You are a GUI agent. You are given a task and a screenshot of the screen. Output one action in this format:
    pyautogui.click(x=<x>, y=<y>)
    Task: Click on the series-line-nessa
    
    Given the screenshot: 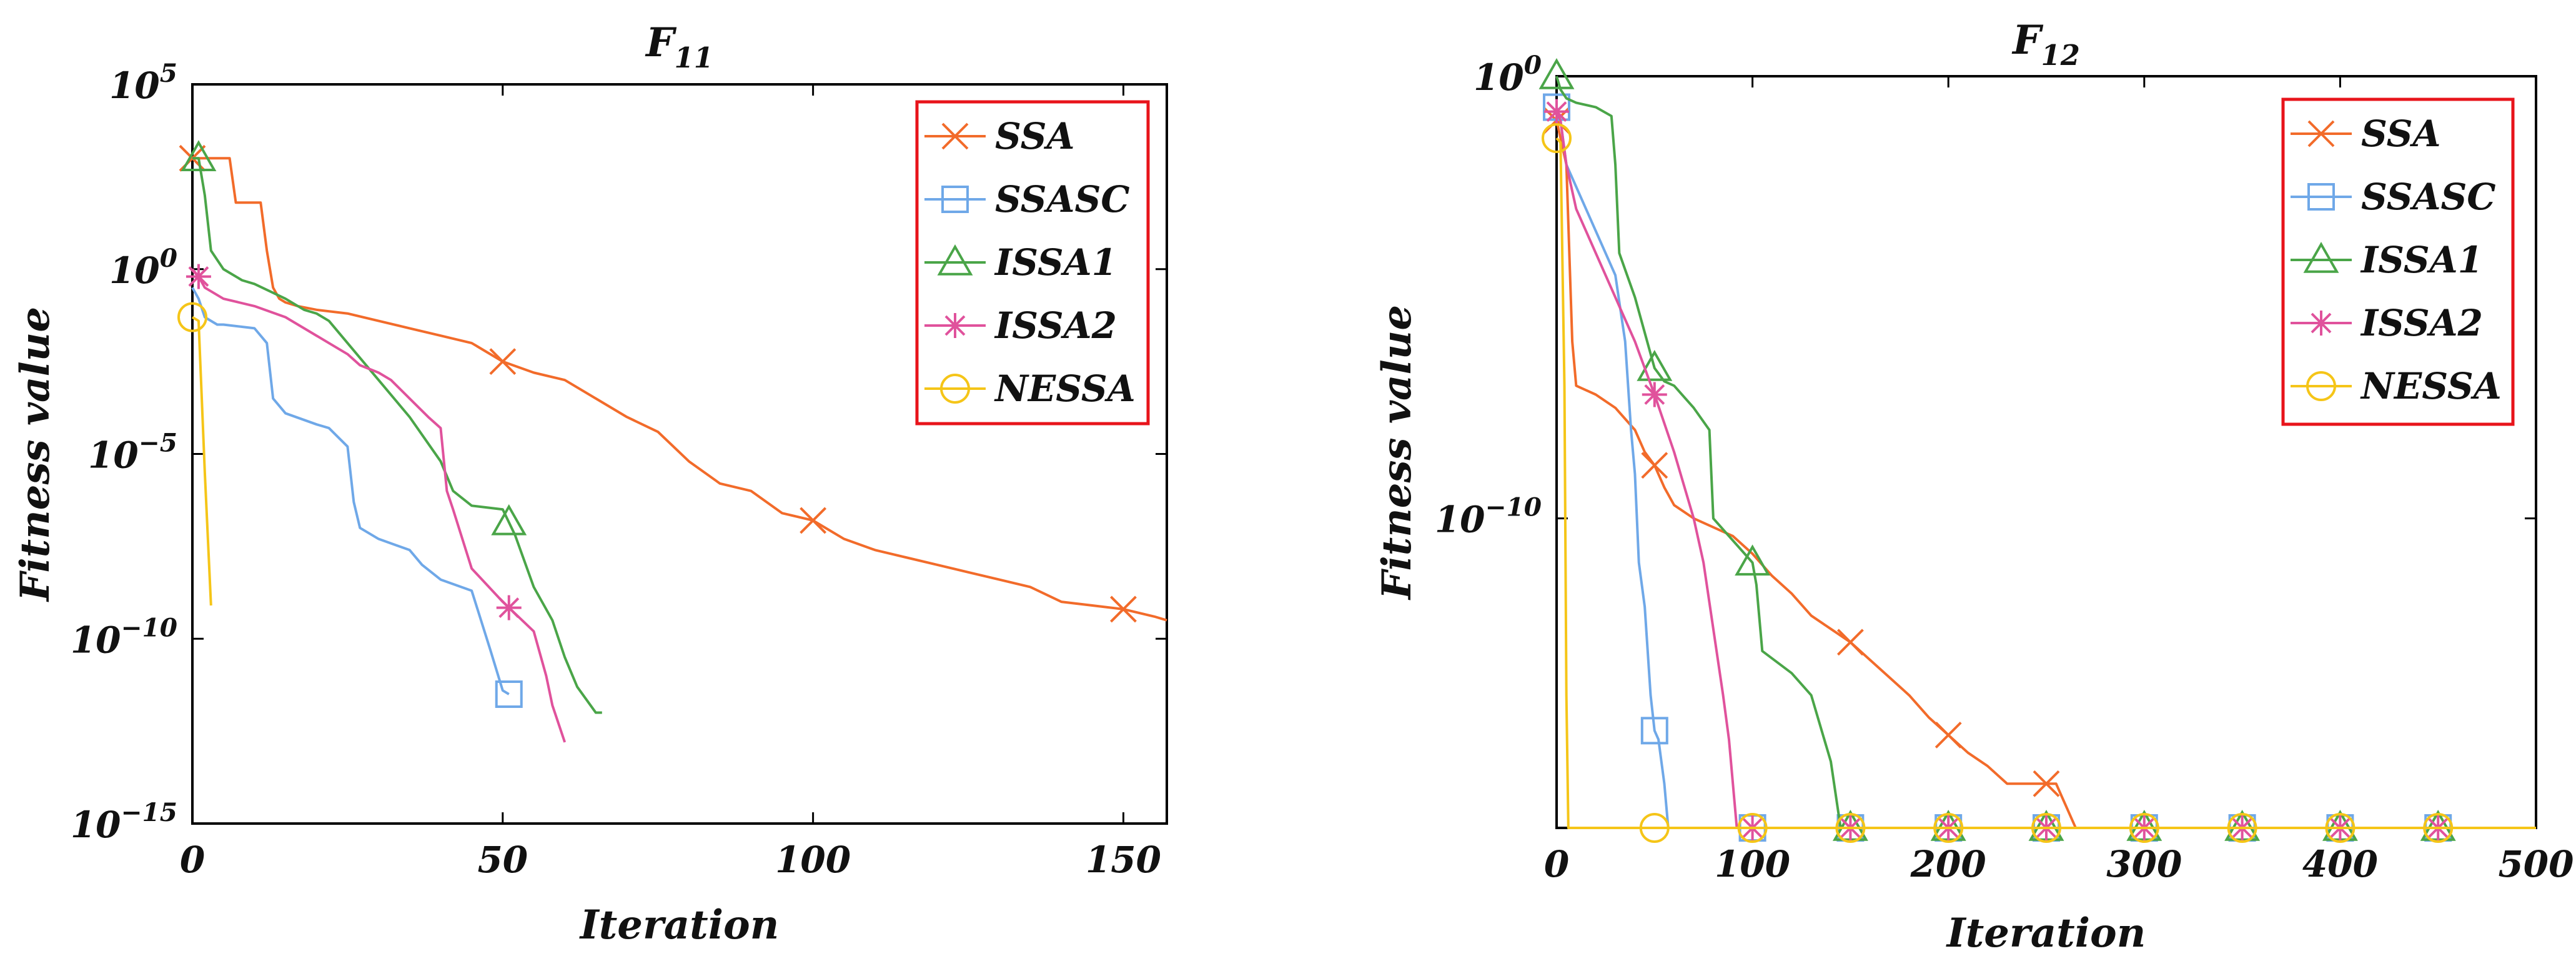 What is the action you would take?
    pyautogui.click(x=201, y=461)
    